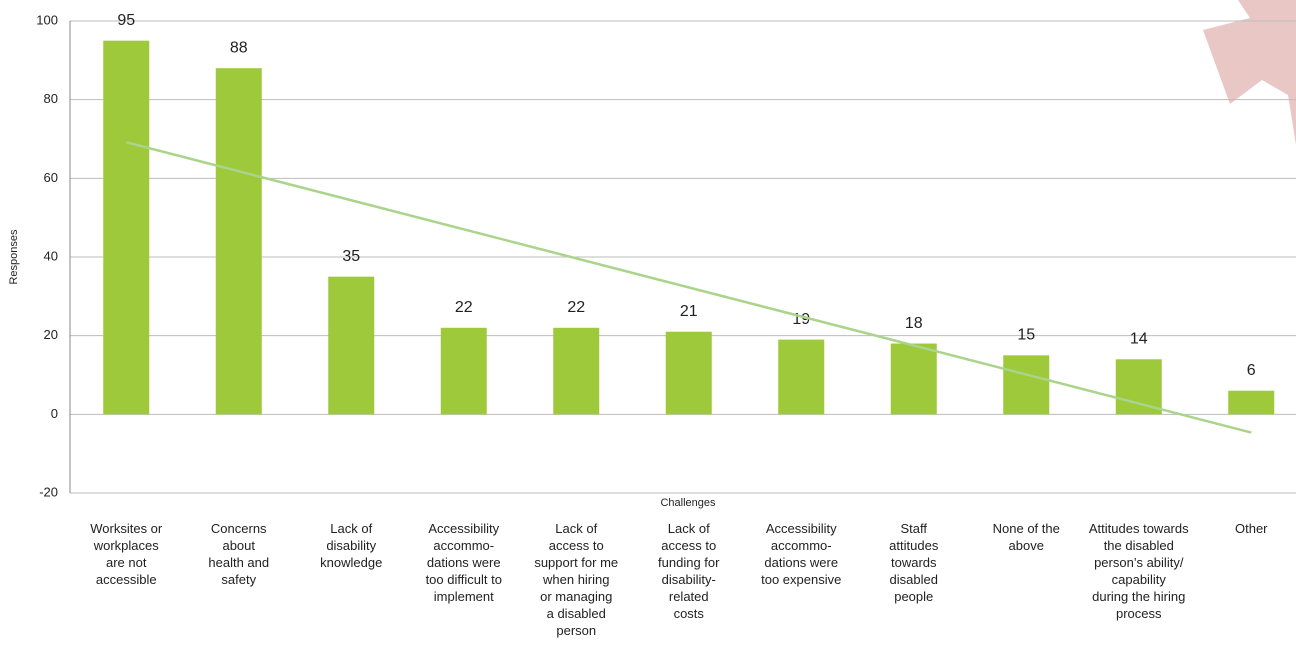 The height and width of the screenshot is (648, 1296). Describe the element at coordinates (14, 257) in the screenshot. I see `y-axis-title: Responses` at that location.